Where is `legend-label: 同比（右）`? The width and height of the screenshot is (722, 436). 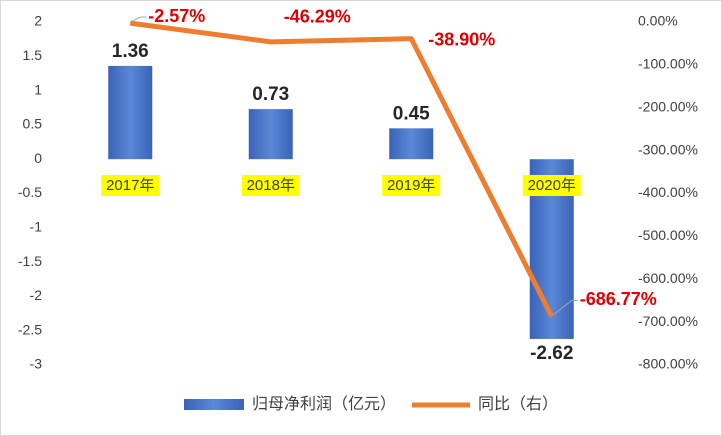 legend-label: 同比（右） is located at coordinates (518, 404).